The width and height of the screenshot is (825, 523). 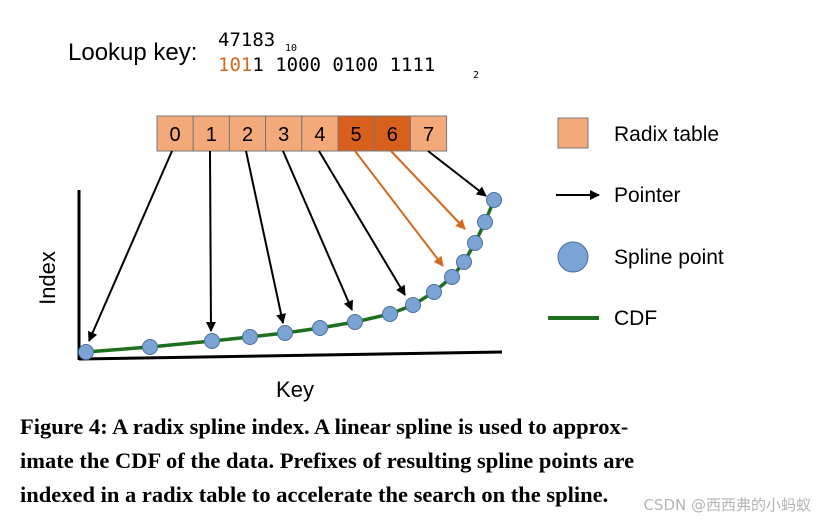 I want to click on radix-cell-label-7: 7, so click(x=428, y=135).